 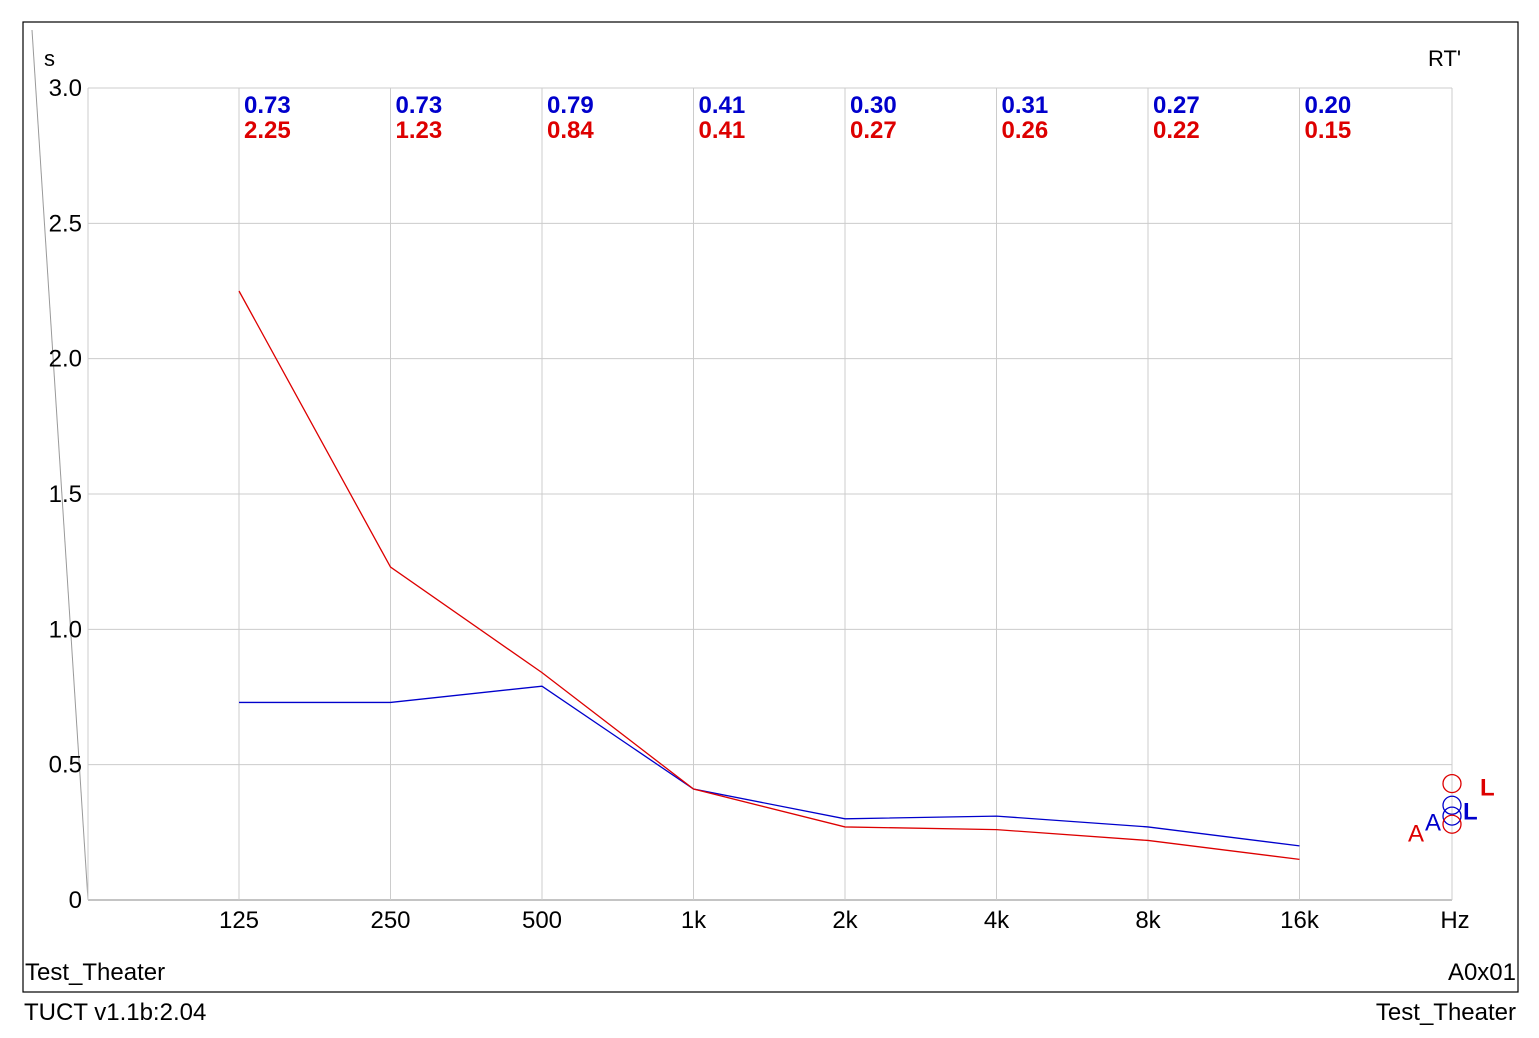 I want to click on y-tick-label: 1.5, so click(x=65, y=494).